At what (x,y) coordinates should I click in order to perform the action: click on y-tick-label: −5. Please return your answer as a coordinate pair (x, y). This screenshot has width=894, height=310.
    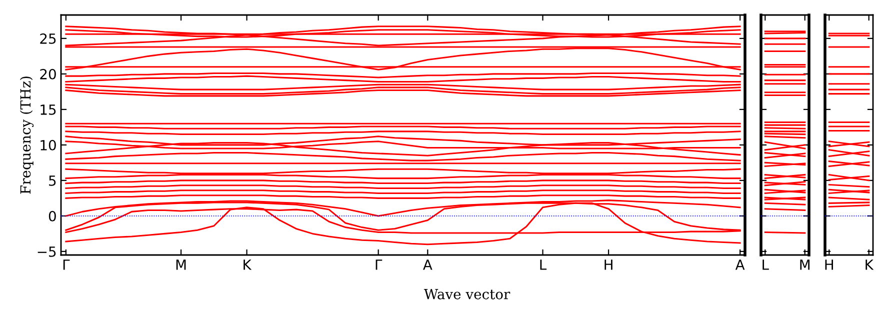
    Looking at the image, I should click on (47, 251).